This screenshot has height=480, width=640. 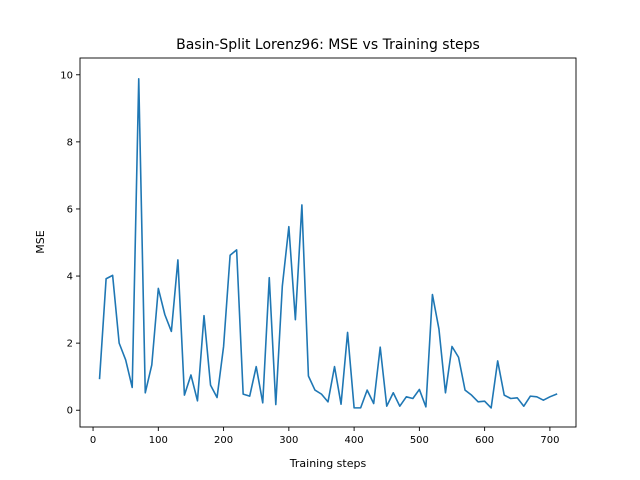 What do you see at coordinates (223, 440) in the screenshot?
I see `x-tick-label: 200` at bounding box center [223, 440].